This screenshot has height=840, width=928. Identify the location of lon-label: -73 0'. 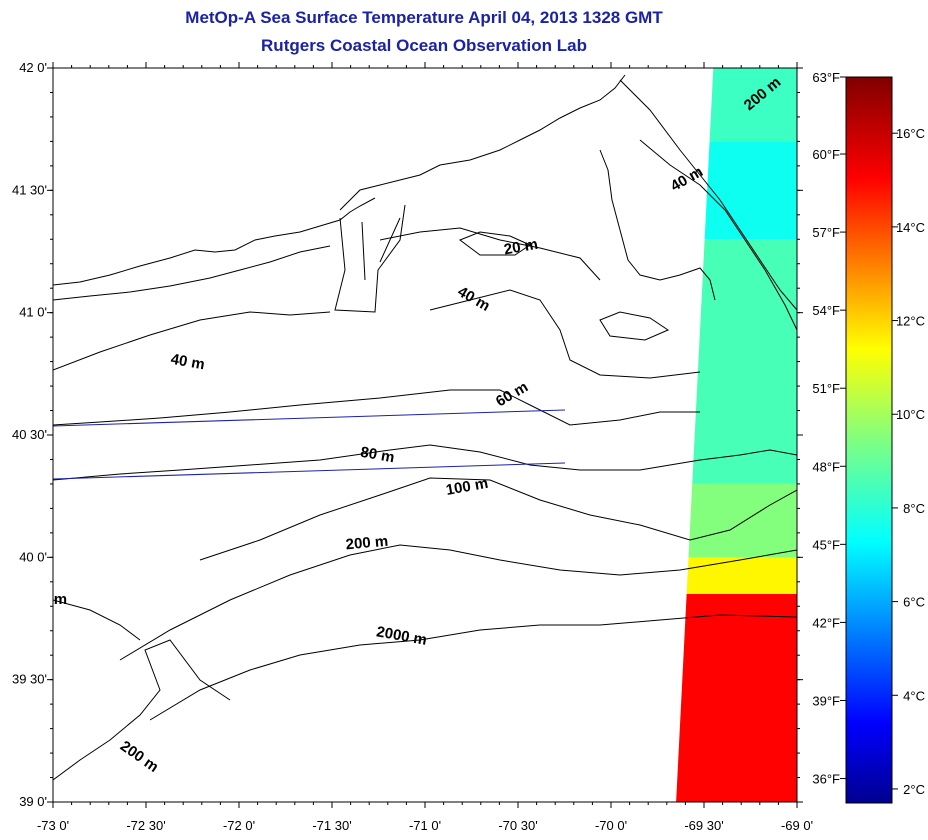
(53, 825).